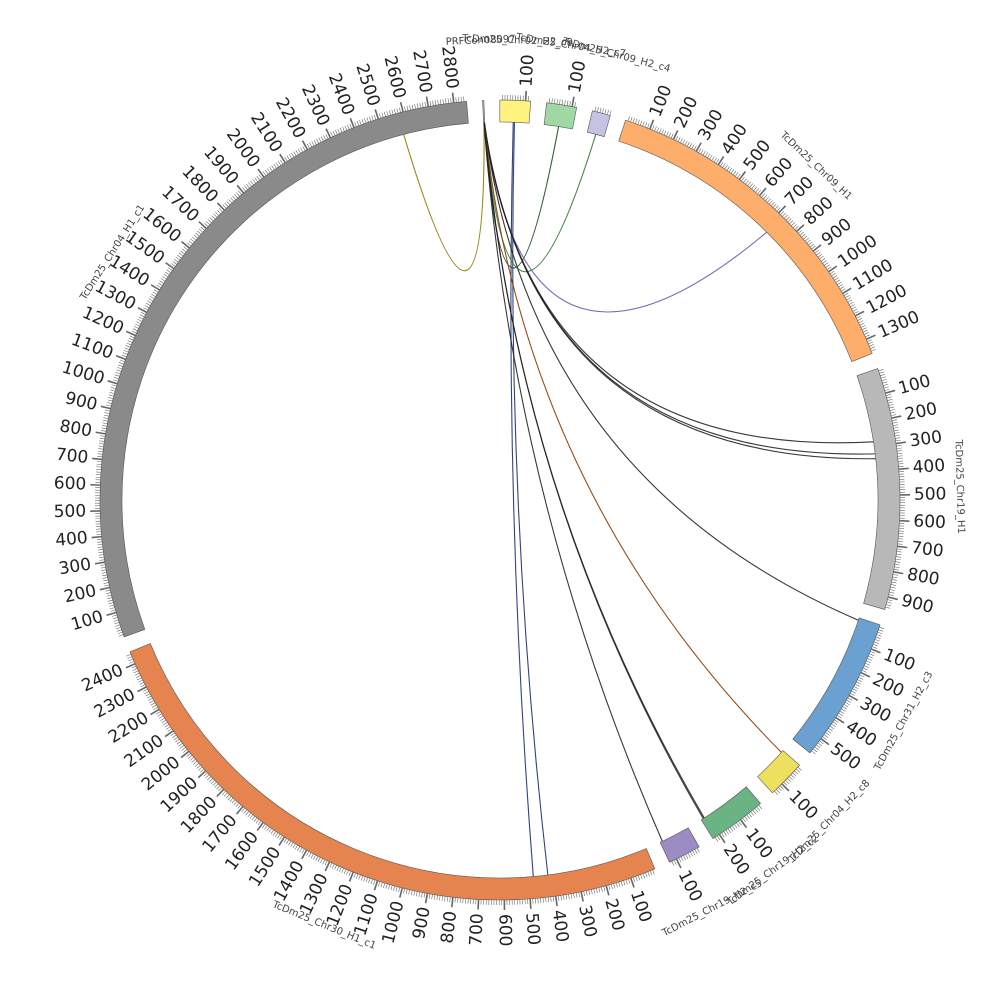 This screenshot has height=1005, width=1000. What do you see at coordinates (925, 439) in the screenshot?
I see `tick-label: 300` at bounding box center [925, 439].